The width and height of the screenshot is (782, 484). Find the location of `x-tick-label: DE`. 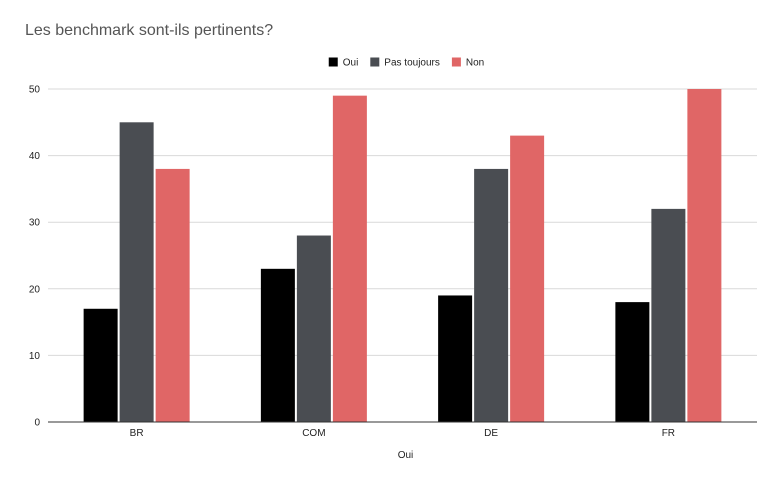

x-tick-label: DE is located at coordinates (491, 433).